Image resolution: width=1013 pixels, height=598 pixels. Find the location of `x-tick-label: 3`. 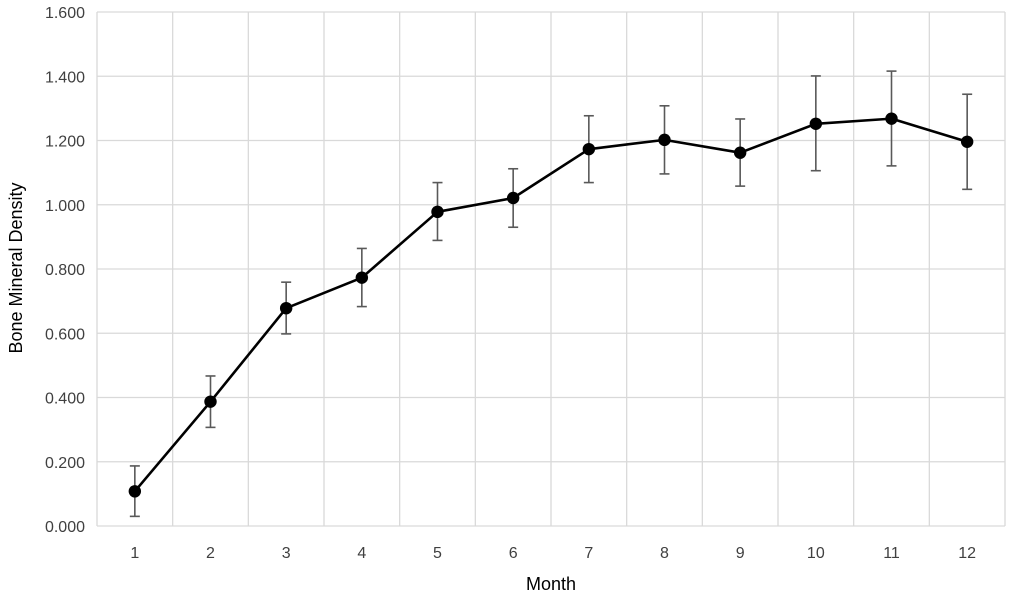

x-tick-label: 3 is located at coordinates (286, 553).